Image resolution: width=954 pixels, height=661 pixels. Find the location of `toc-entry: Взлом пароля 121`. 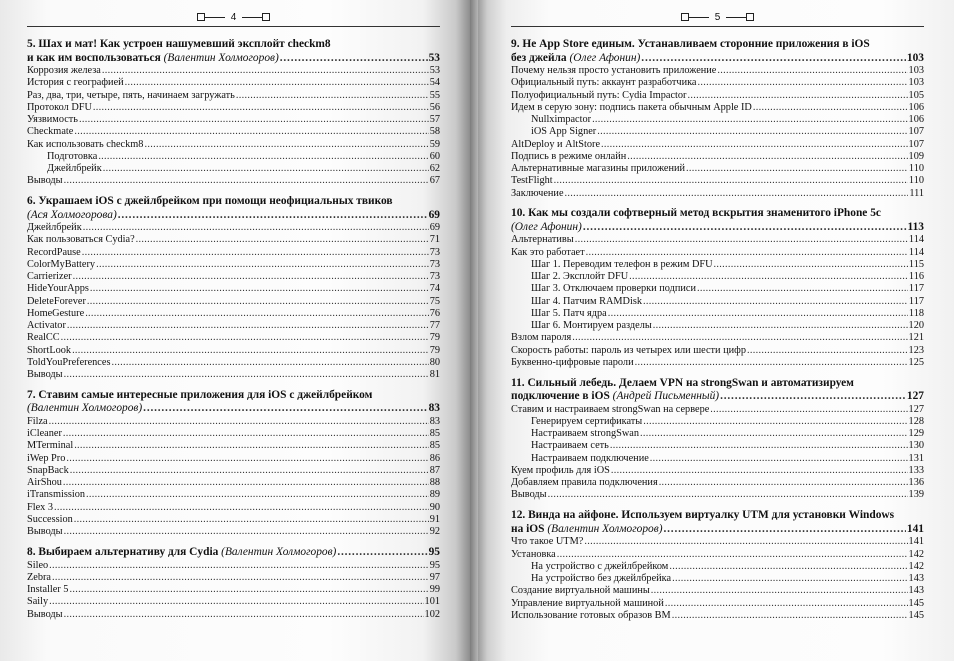

toc-entry: Взлом пароля 121 is located at coordinates (717, 338).